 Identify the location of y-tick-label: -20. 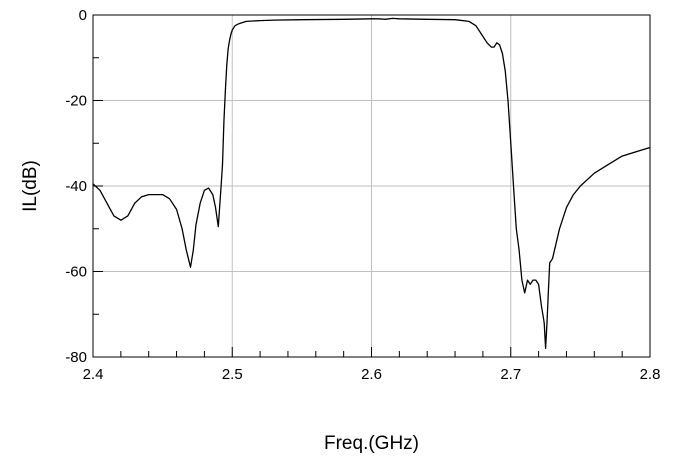
(76, 101).